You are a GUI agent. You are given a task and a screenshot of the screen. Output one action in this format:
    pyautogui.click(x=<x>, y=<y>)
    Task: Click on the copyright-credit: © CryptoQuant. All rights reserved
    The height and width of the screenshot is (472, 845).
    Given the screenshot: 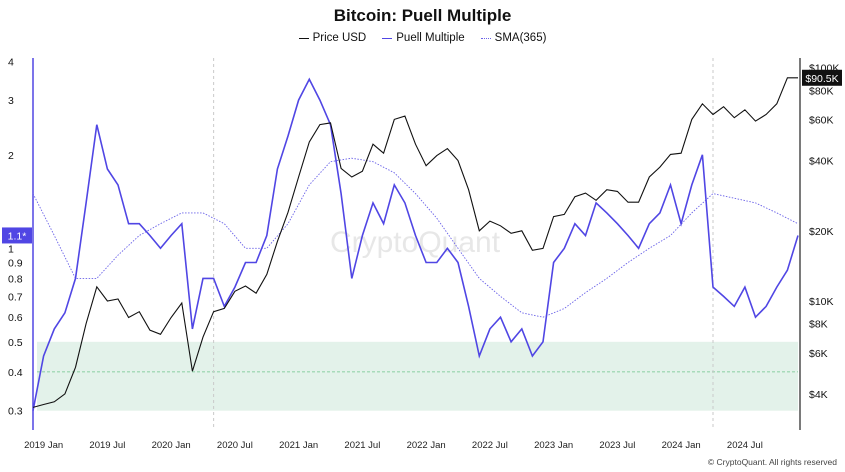 What is the action you would take?
    pyautogui.click(x=772, y=462)
    